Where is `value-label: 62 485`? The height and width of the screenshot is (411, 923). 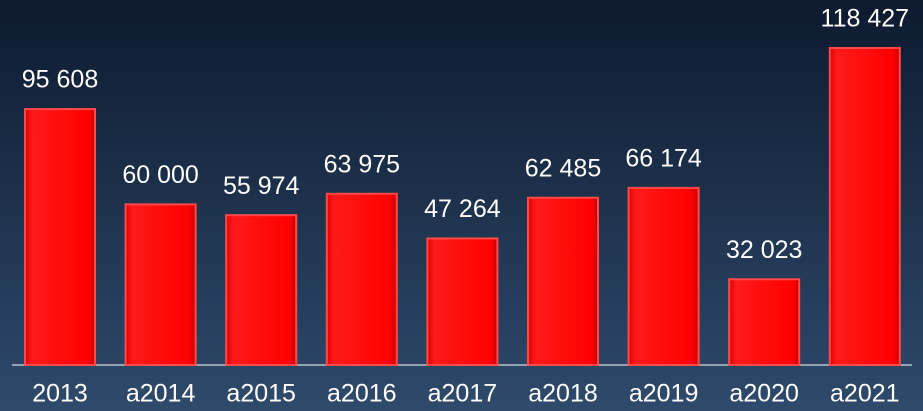
value-label: 62 485 is located at coordinates (563, 168).